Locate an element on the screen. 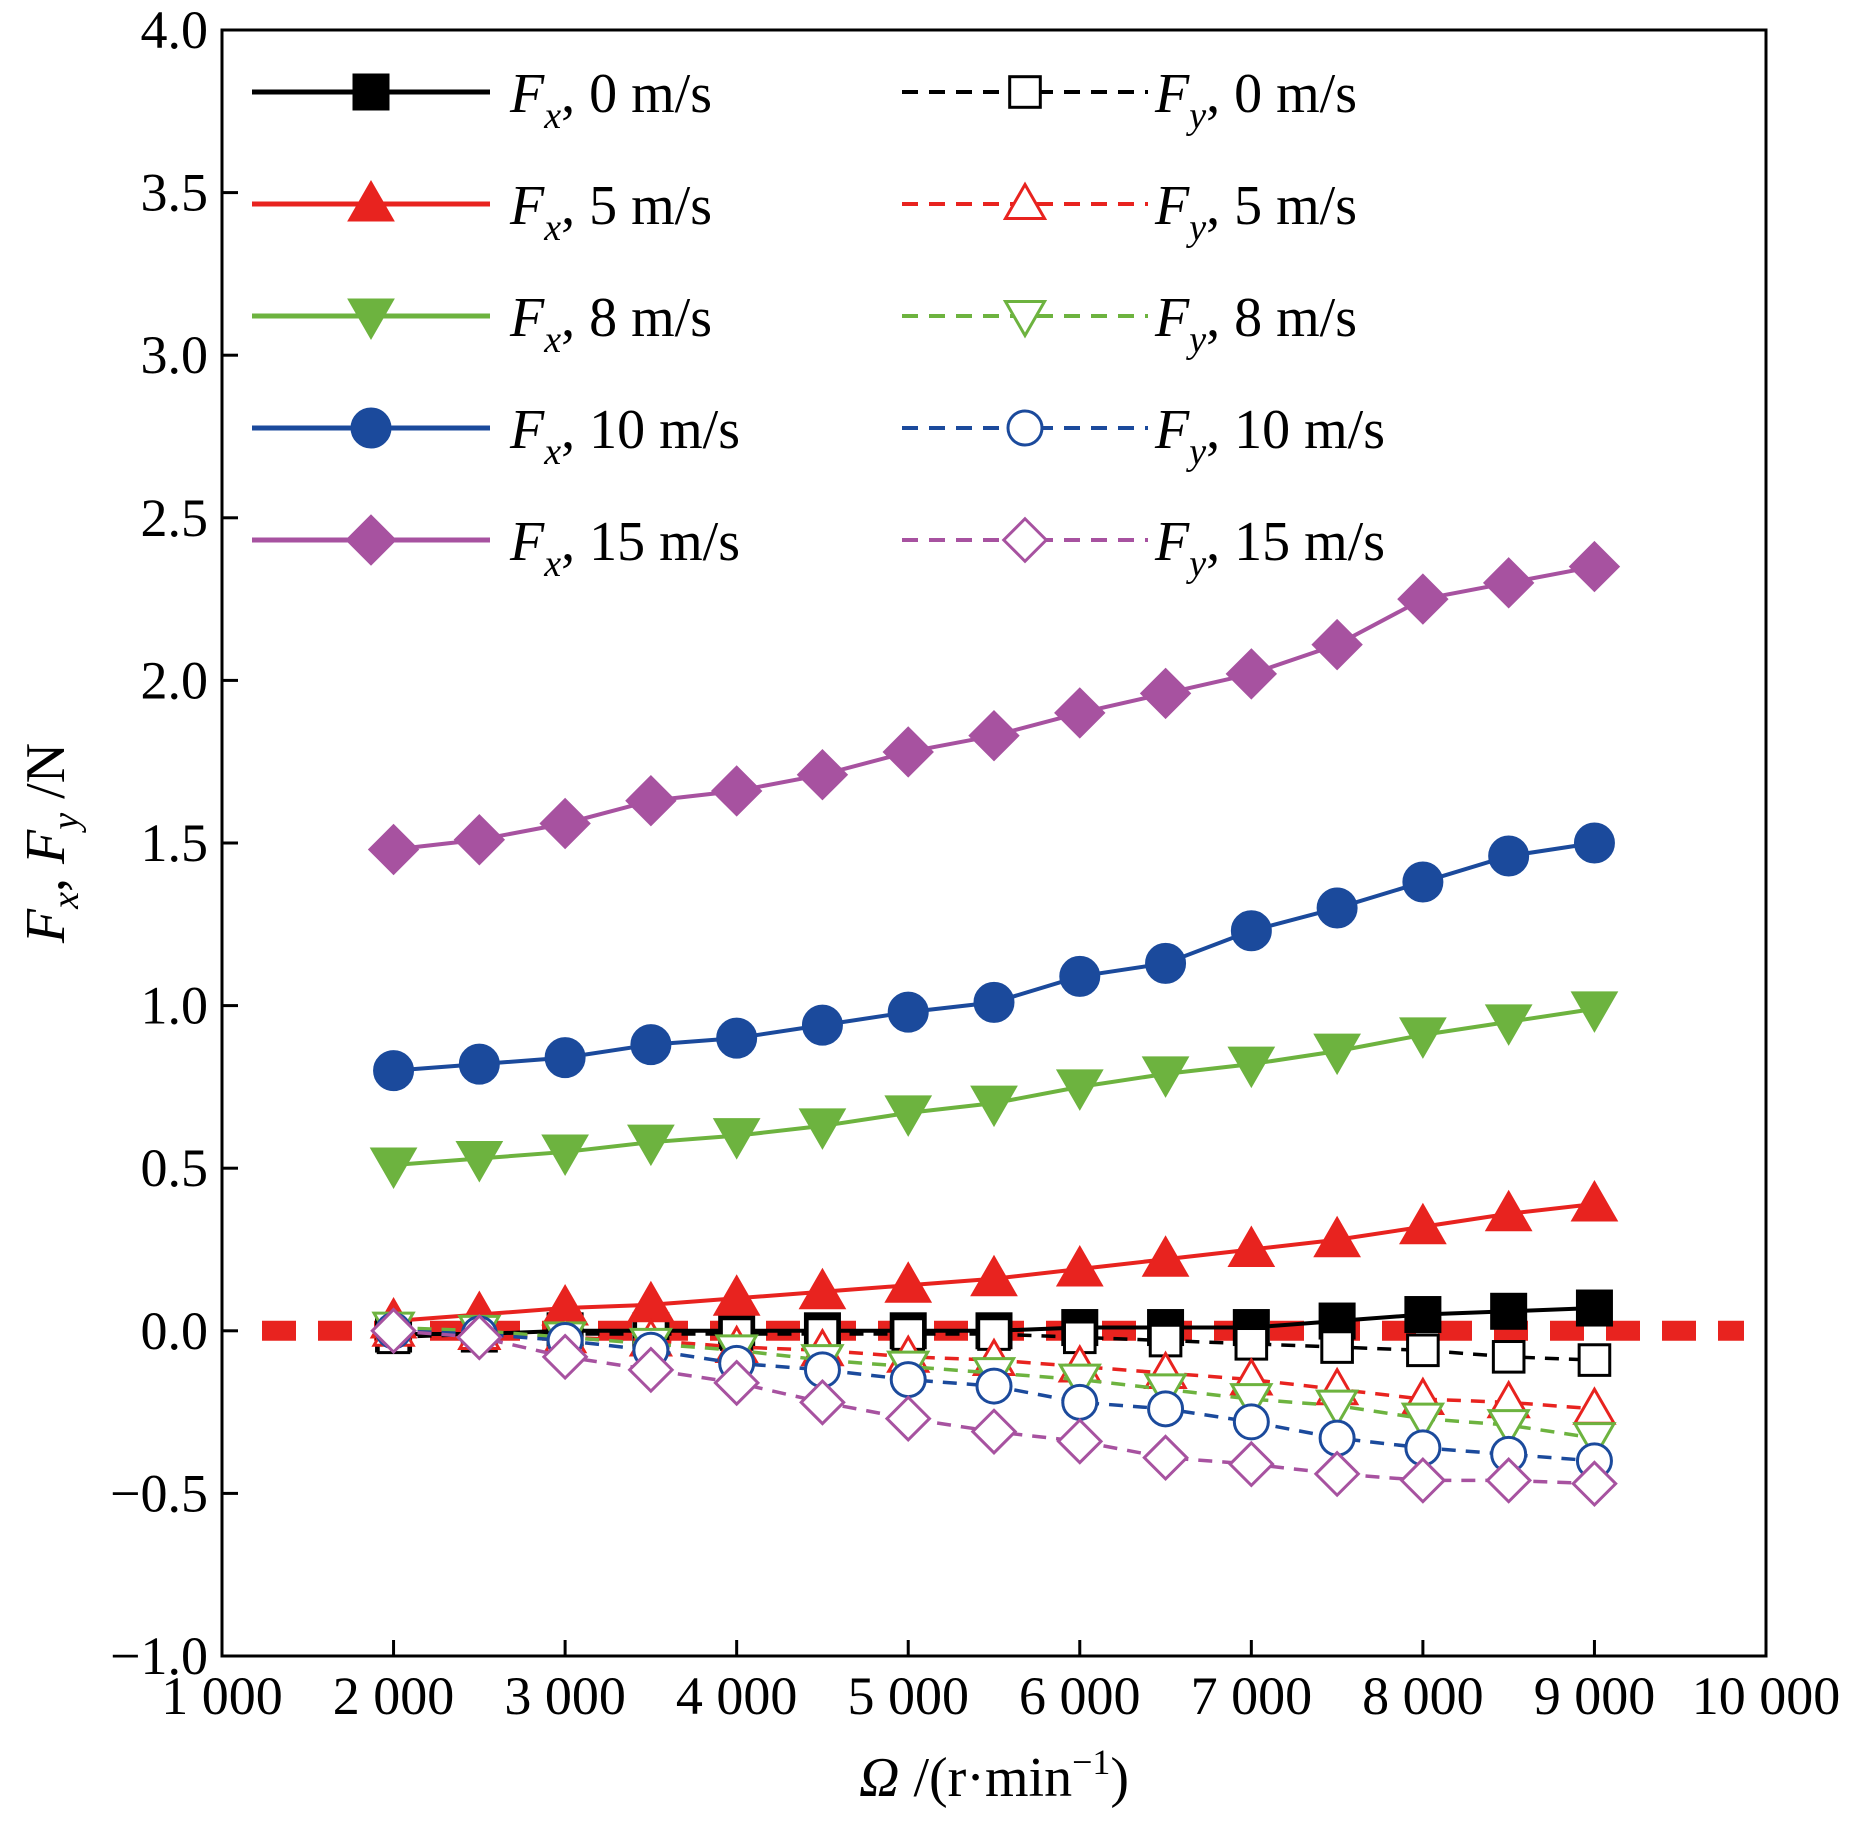  y-tick-label: 3.0 is located at coordinates (175, 355).